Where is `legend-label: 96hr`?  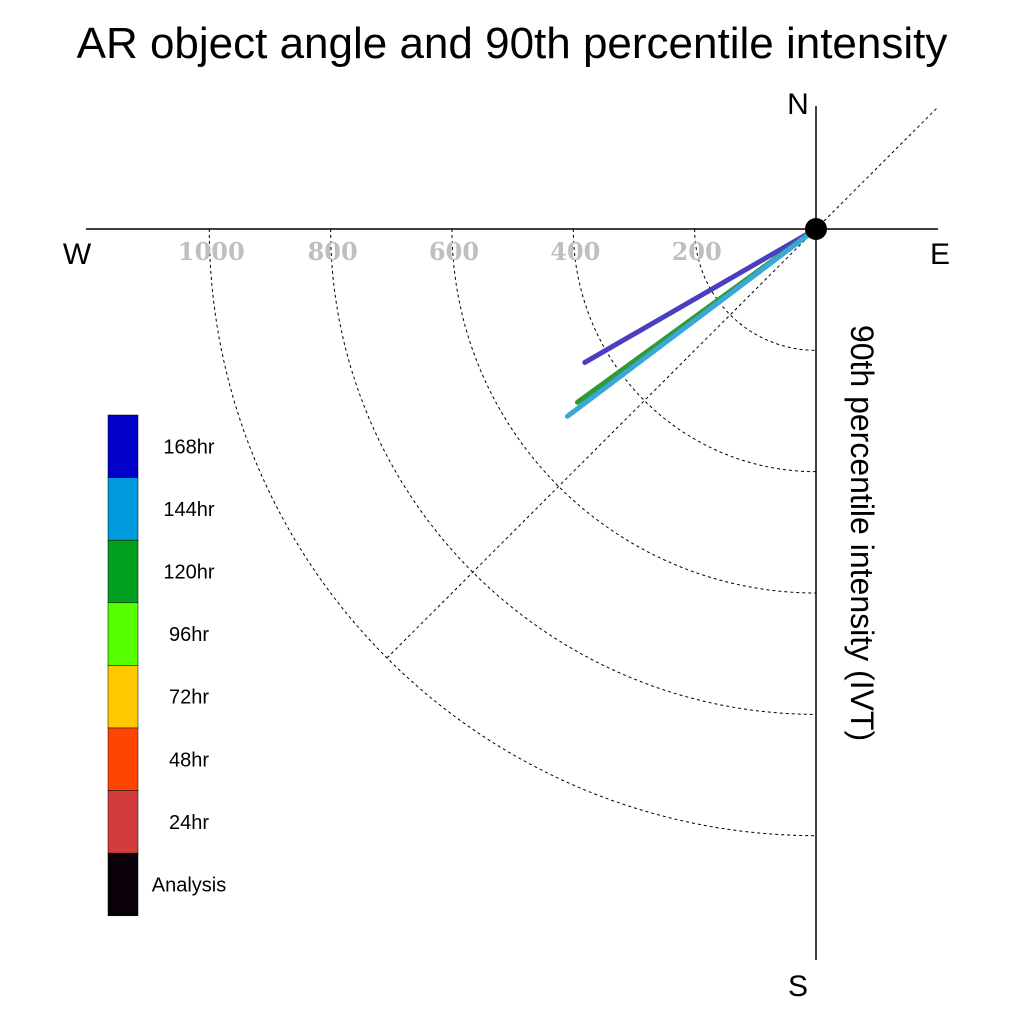
legend-label: 96hr is located at coordinates (189, 635).